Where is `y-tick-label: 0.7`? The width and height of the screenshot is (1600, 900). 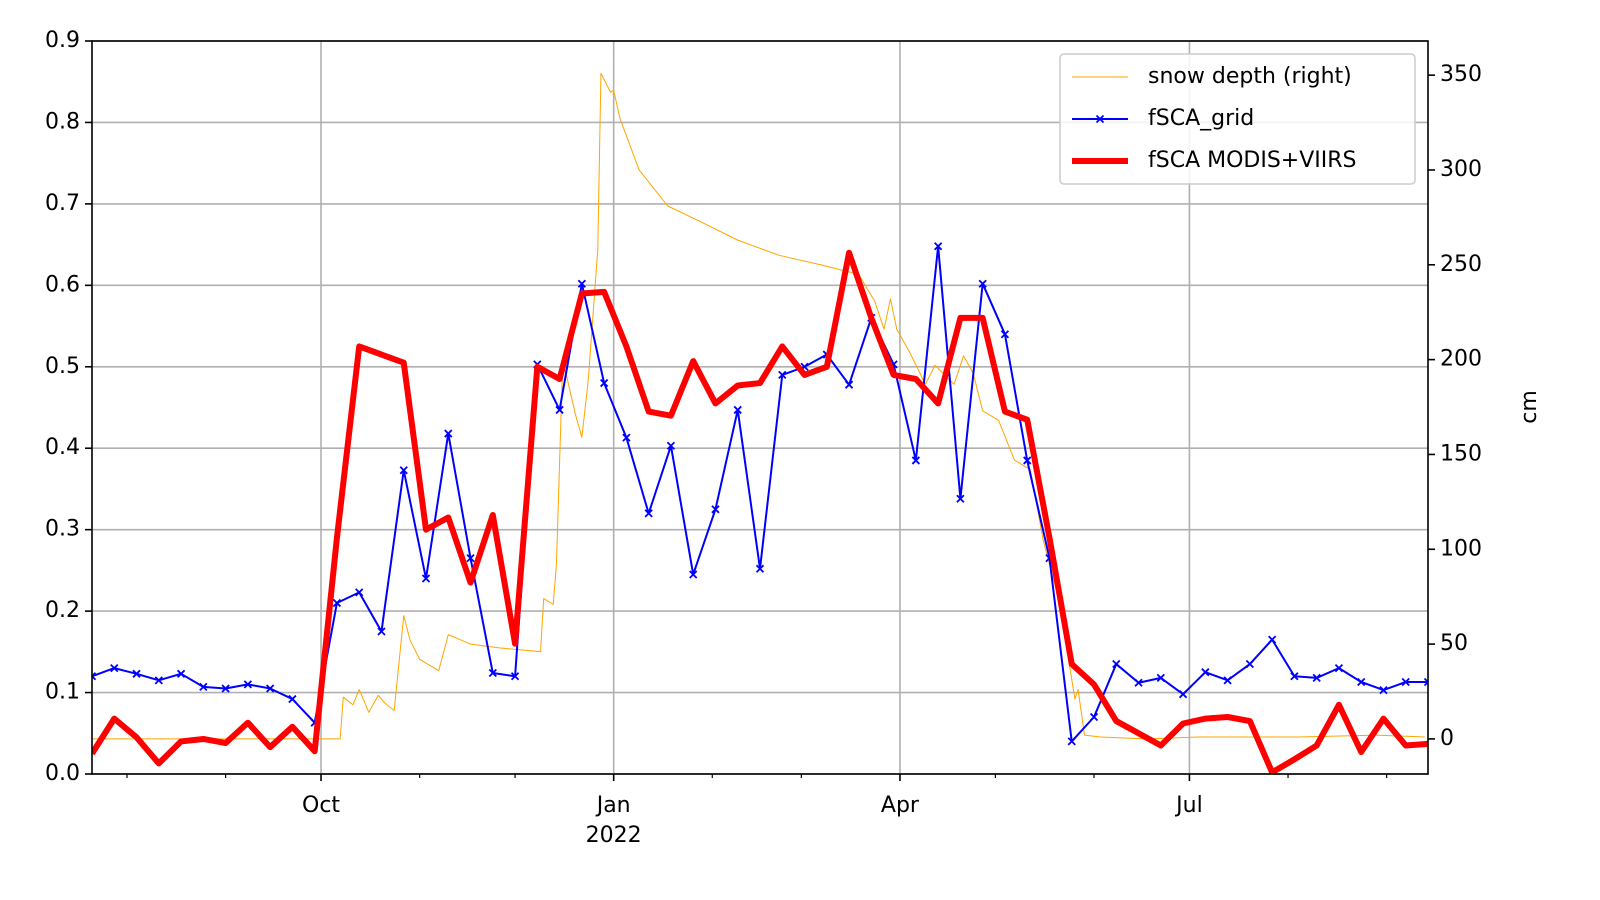
y-tick-label: 0.7 is located at coordinates (62, 203).